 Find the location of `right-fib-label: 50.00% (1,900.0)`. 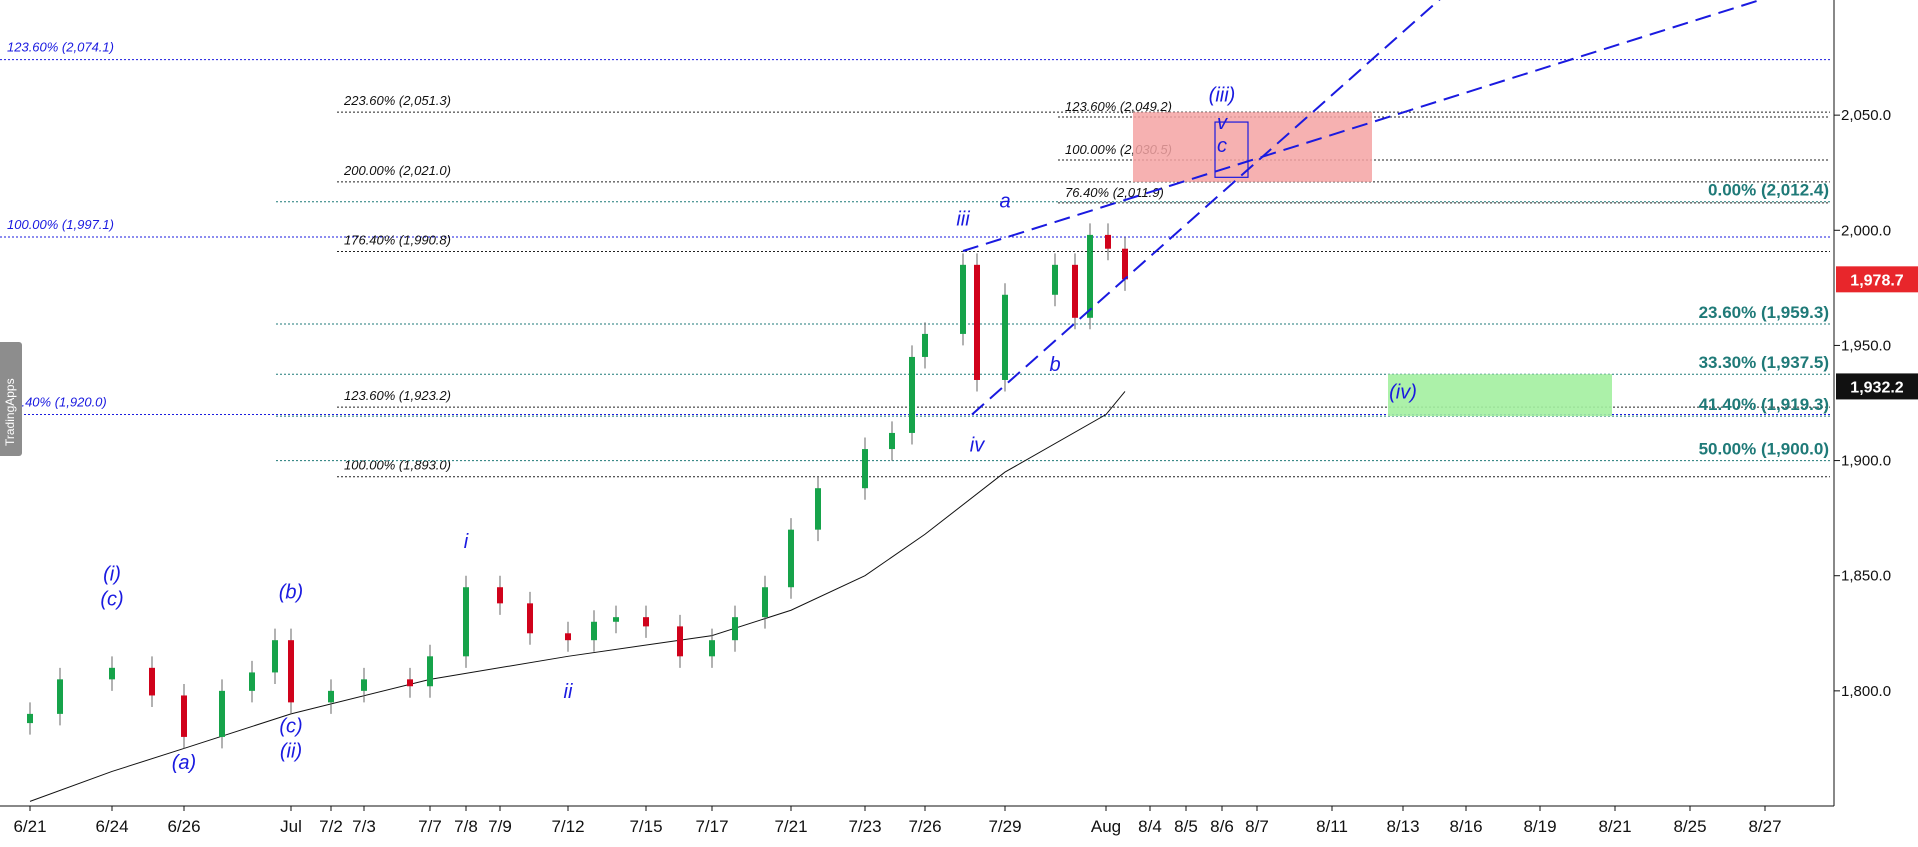

right-fib-label: 50.00% (1,900.0) is located at coordinates (1764, 449).